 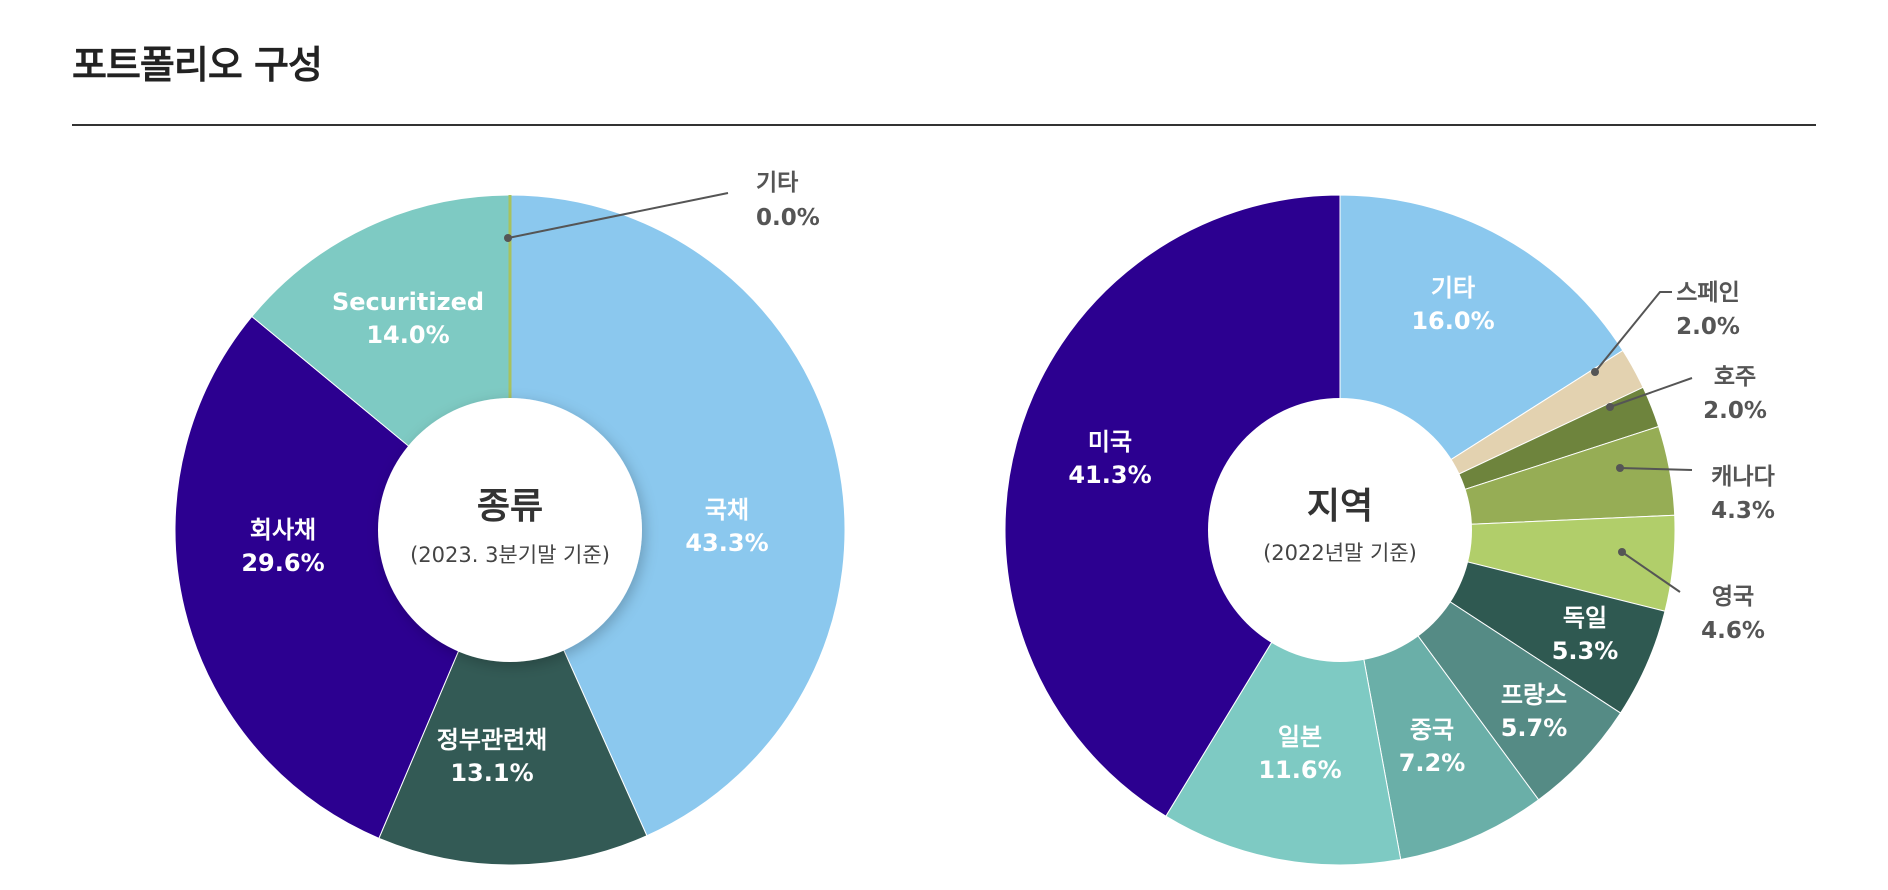 I want to click on slice-name: 프랑스, so click(x=1534, y=695).